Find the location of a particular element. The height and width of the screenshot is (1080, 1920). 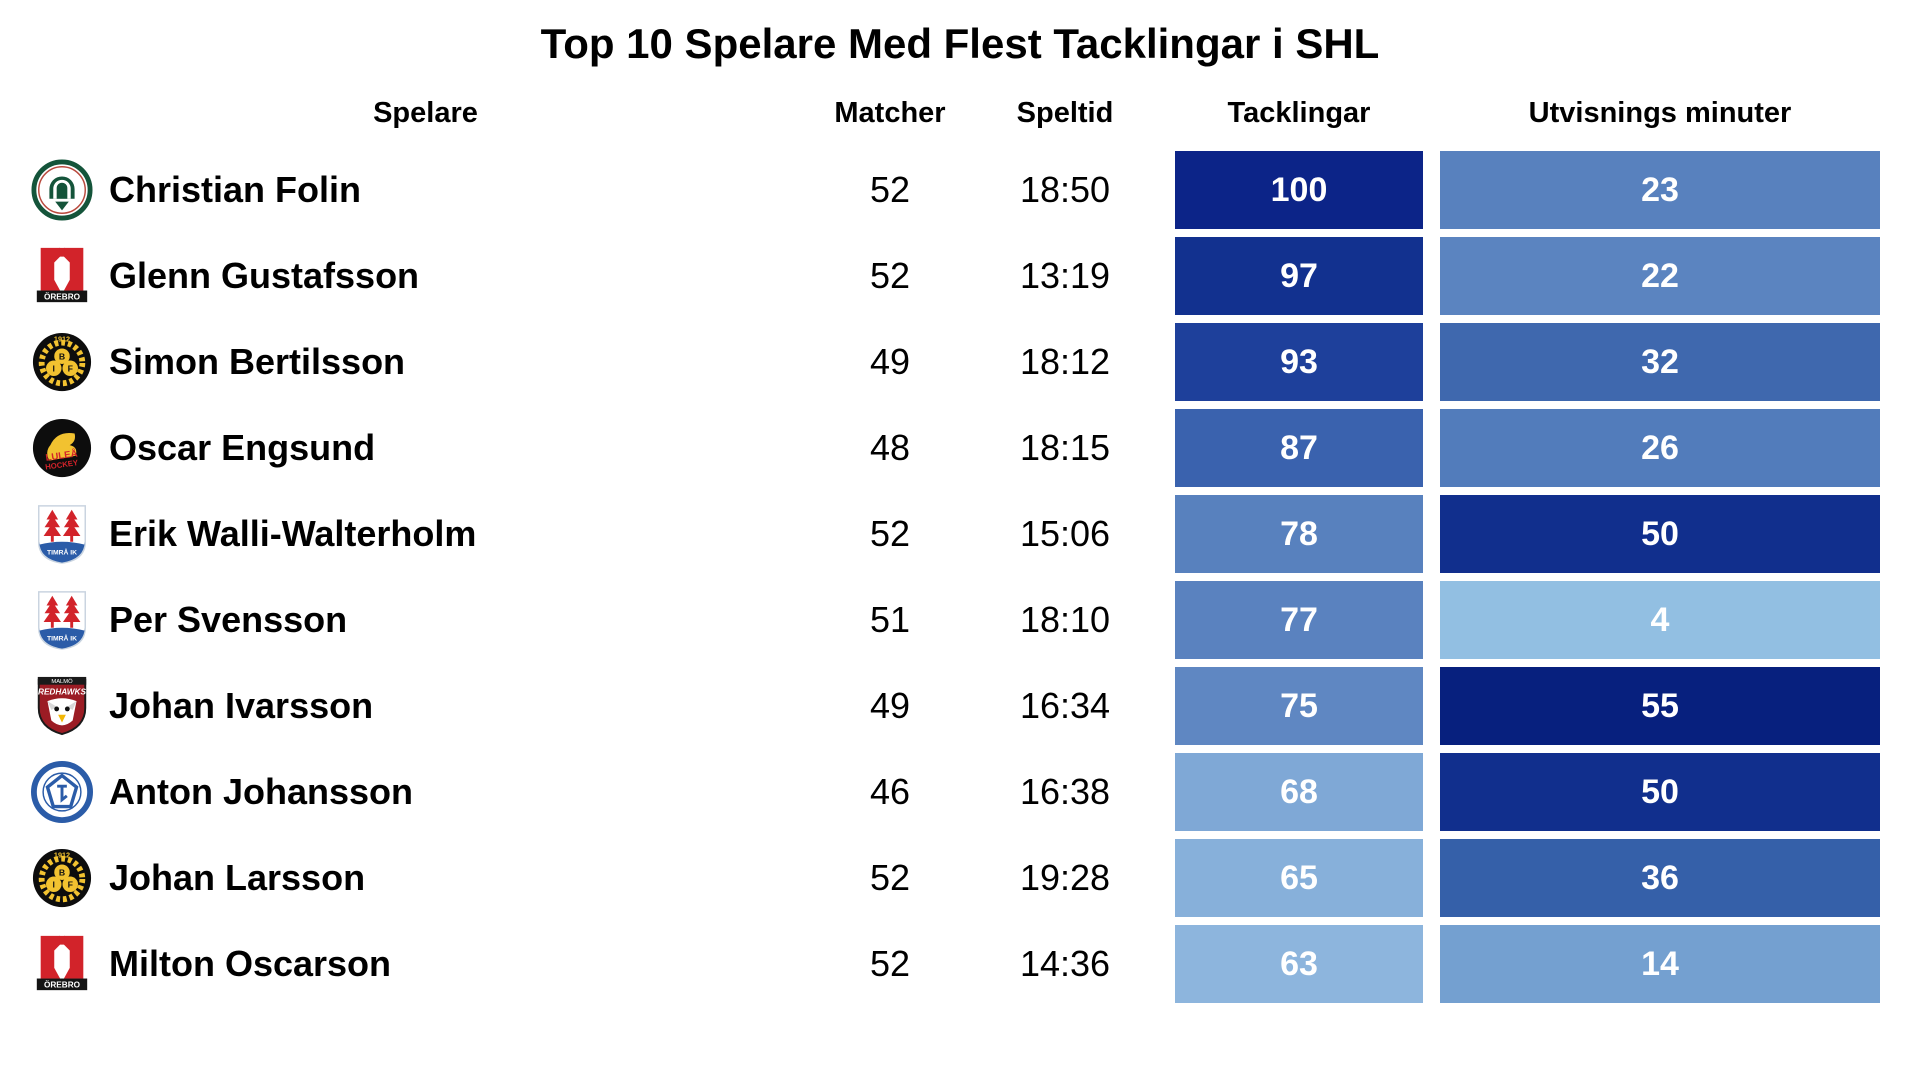

tacklingar-heatmap-cell: 77 is located at coordinates (1299, 620).